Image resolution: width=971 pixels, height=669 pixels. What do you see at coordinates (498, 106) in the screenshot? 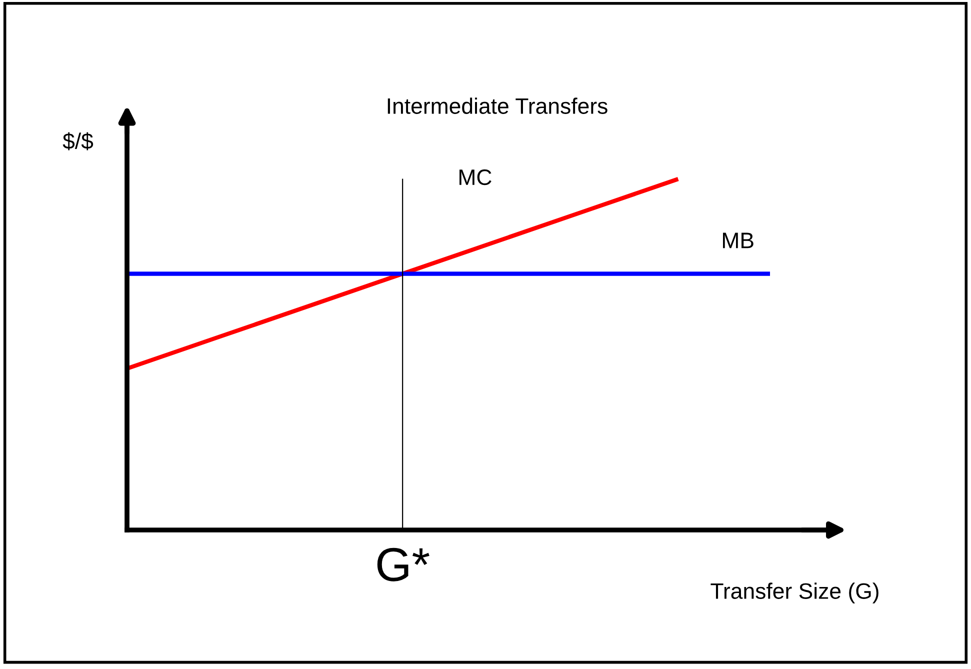
I see `chart-title: Intermediate Transfers` at bounding box center [498, 106].